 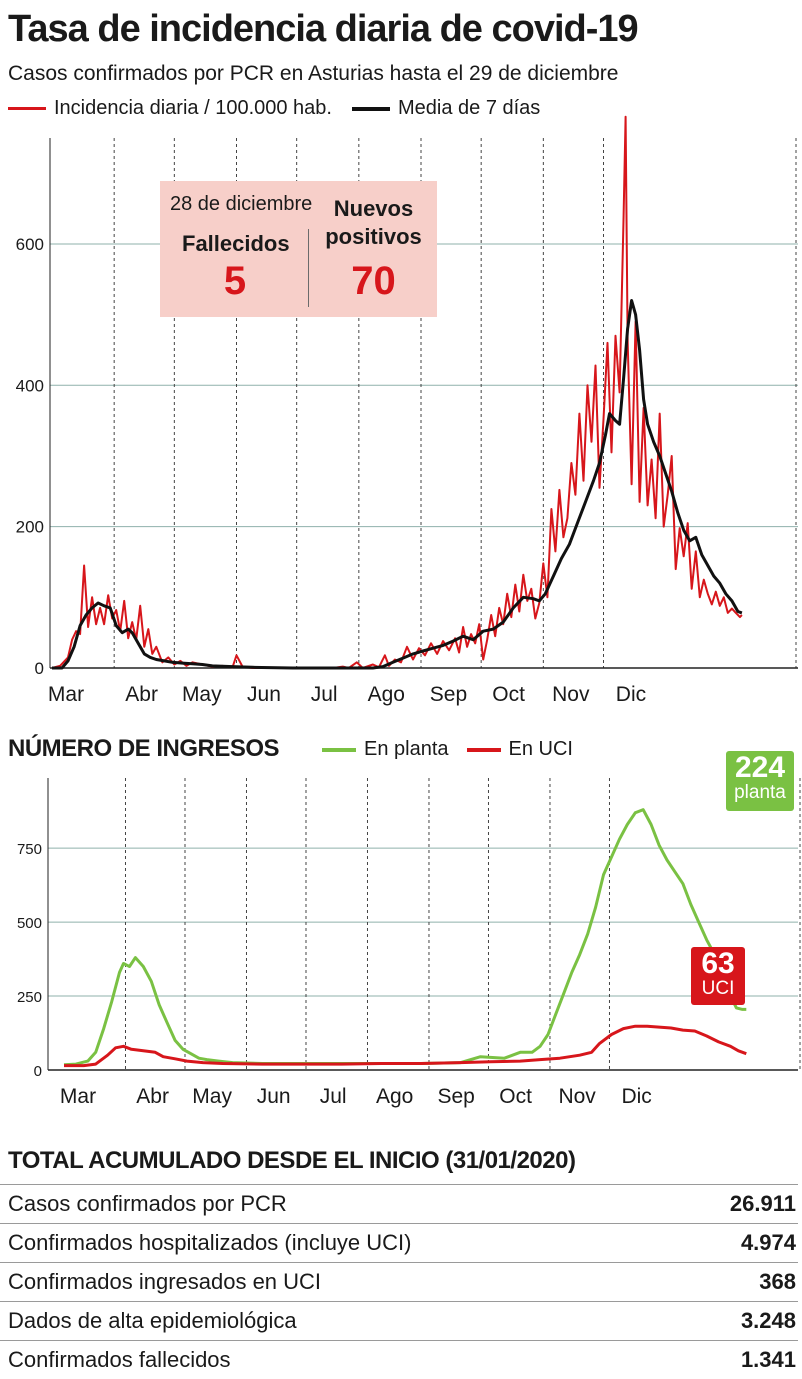 I want to click on legend-label-uci: En UCI, so click(x=540, y=749).